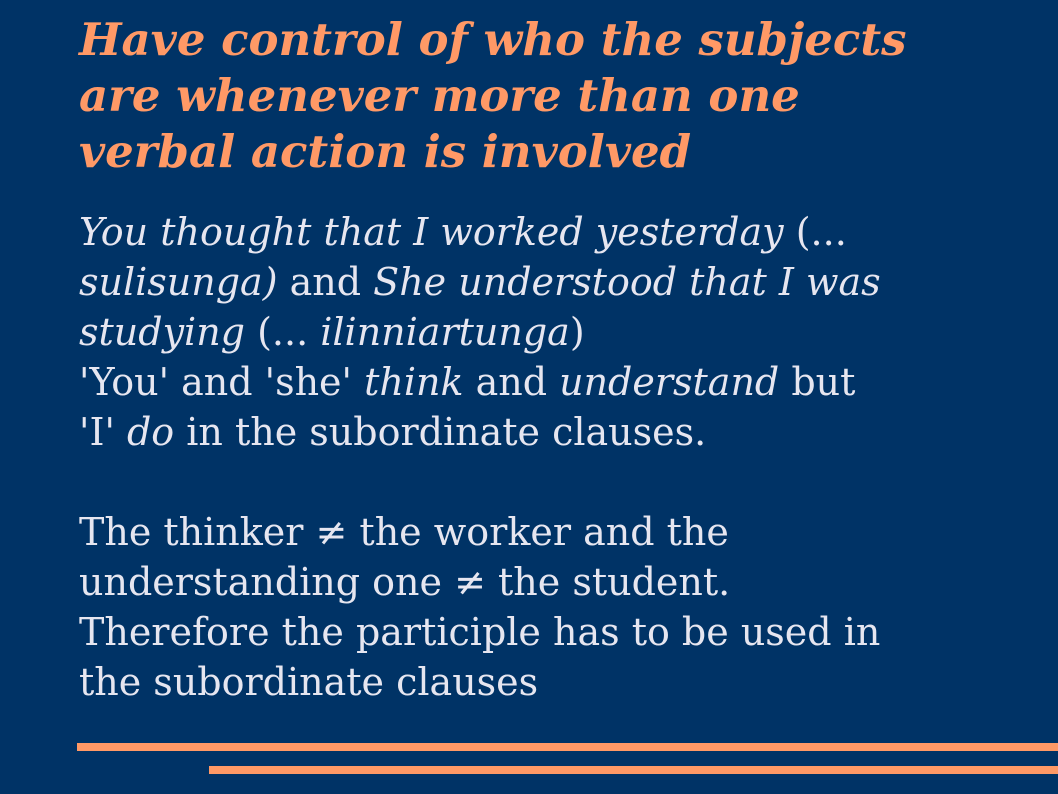 Image resolution: width=1058 pixels, height=794 pixels. What do you see at coordinates (309, 682) in the screenshot?
I see `body-line: the subordinate clauses` at bounding box center [309, 682].